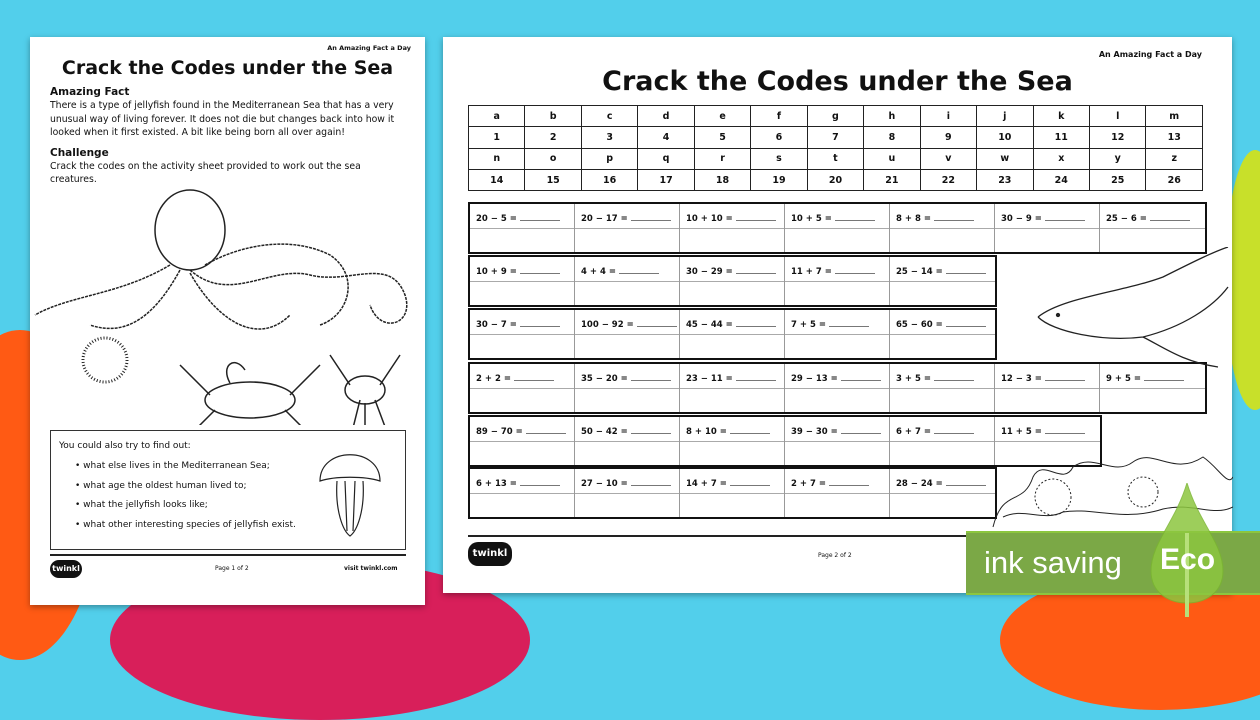  What do you see at coordinates (627, 441) in the screenshot?
I see `equation-cell: 50 − 42 =` at bounding box center [627, 441].